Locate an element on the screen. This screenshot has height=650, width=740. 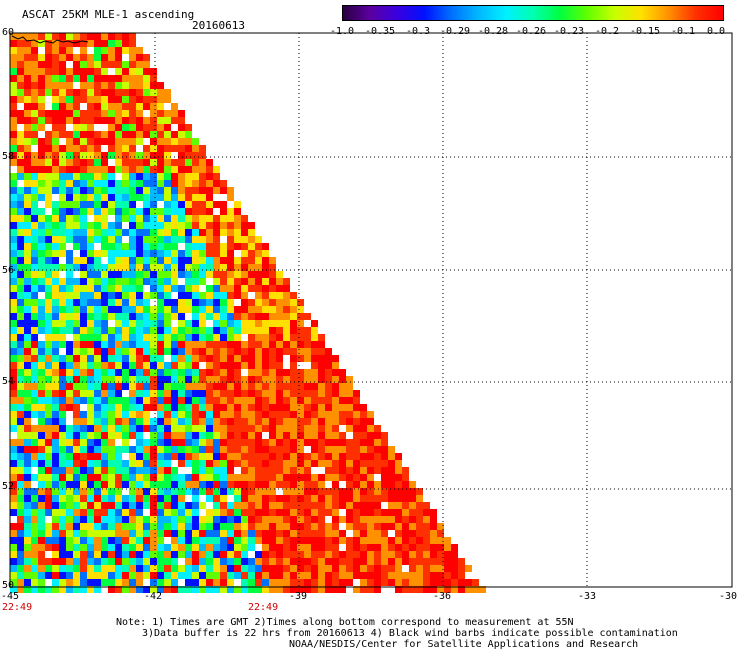
coastline is located at coordinates (50, 39).